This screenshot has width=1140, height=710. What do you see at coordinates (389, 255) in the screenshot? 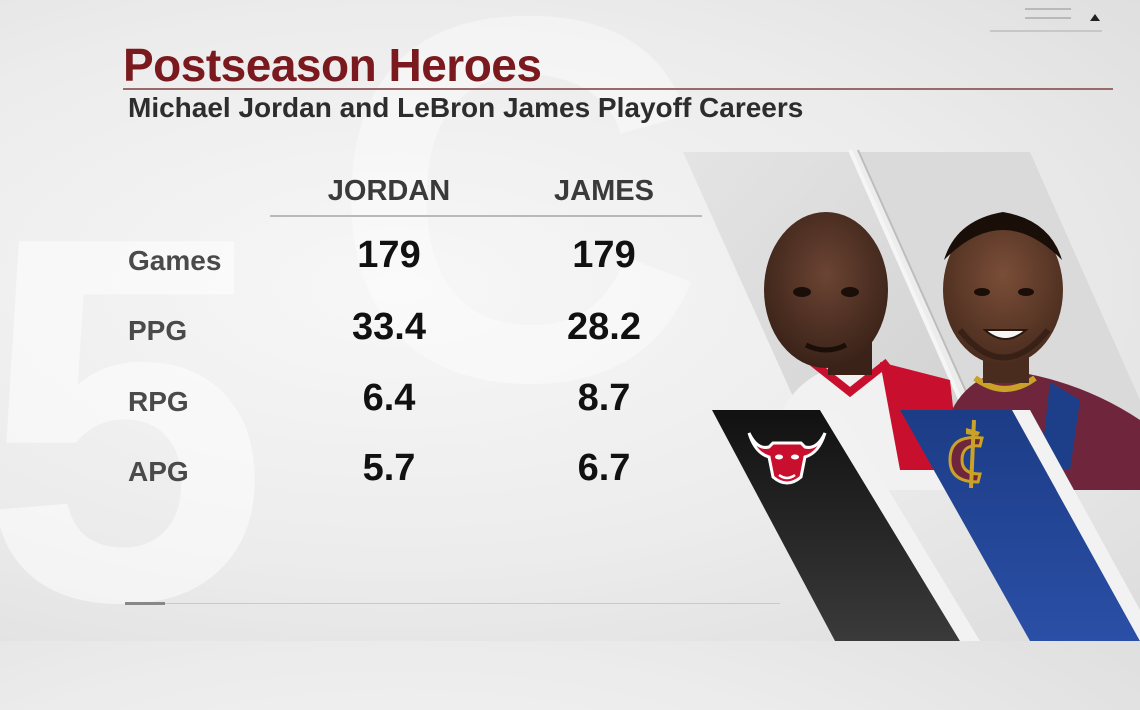
I see `cell-jordan-games: 179` at bounding box center [389, 255].